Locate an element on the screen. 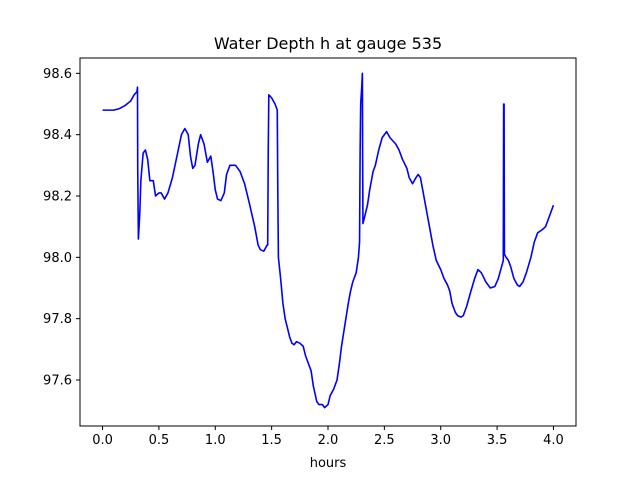  x-axis-ticks: 0.0 0.5 1.0 1.5 2.0 2.5 3.0 3.5 4.0 is located at coordinates (328, 437).